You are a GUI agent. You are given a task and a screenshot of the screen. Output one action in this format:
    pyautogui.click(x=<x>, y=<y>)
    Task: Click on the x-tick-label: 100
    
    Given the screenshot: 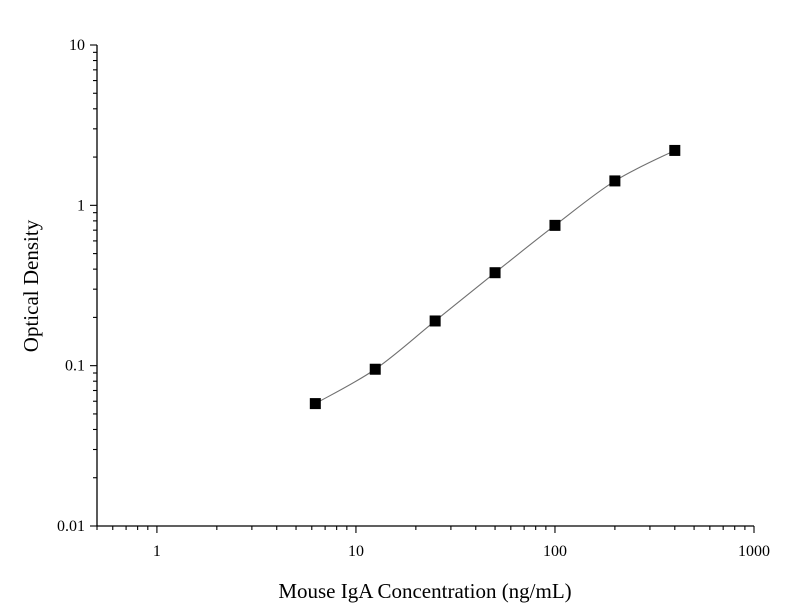 What is the action you would take?
    pyautogui.click(x=555, y=551)
    